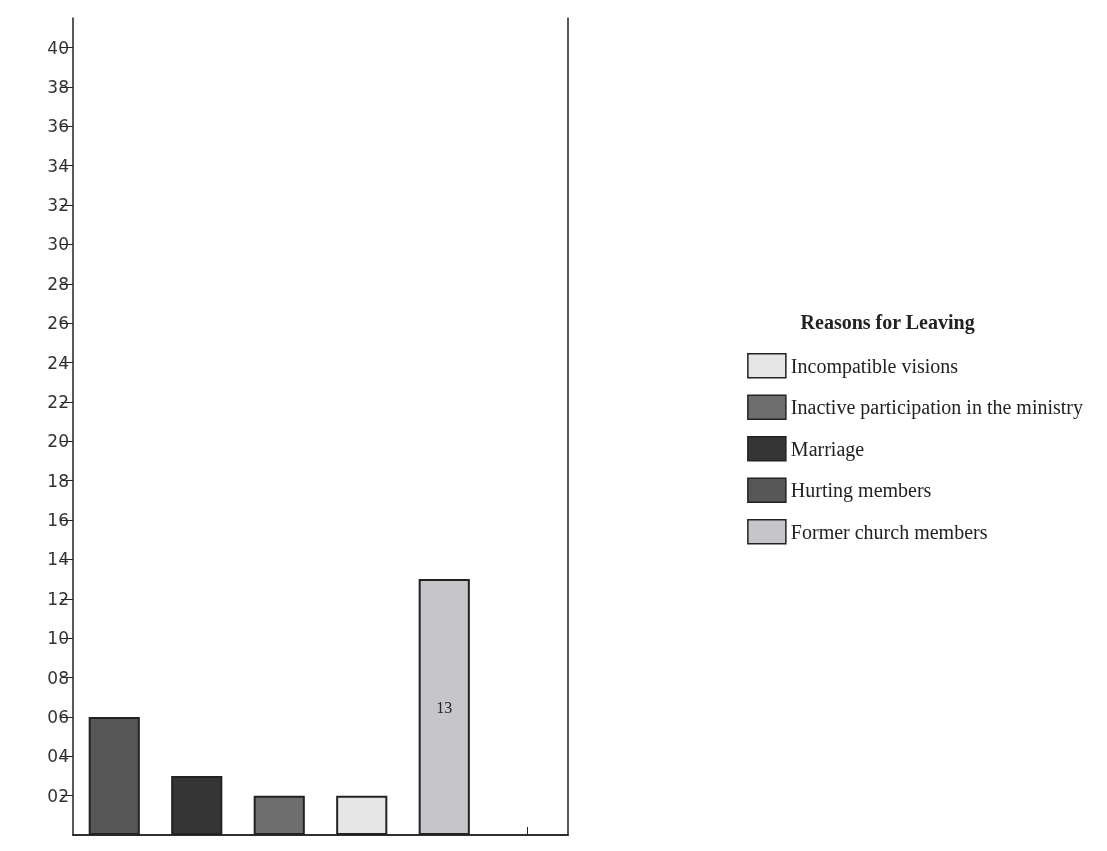  I want to click on y-tick-label: 34, so click(58, 165).